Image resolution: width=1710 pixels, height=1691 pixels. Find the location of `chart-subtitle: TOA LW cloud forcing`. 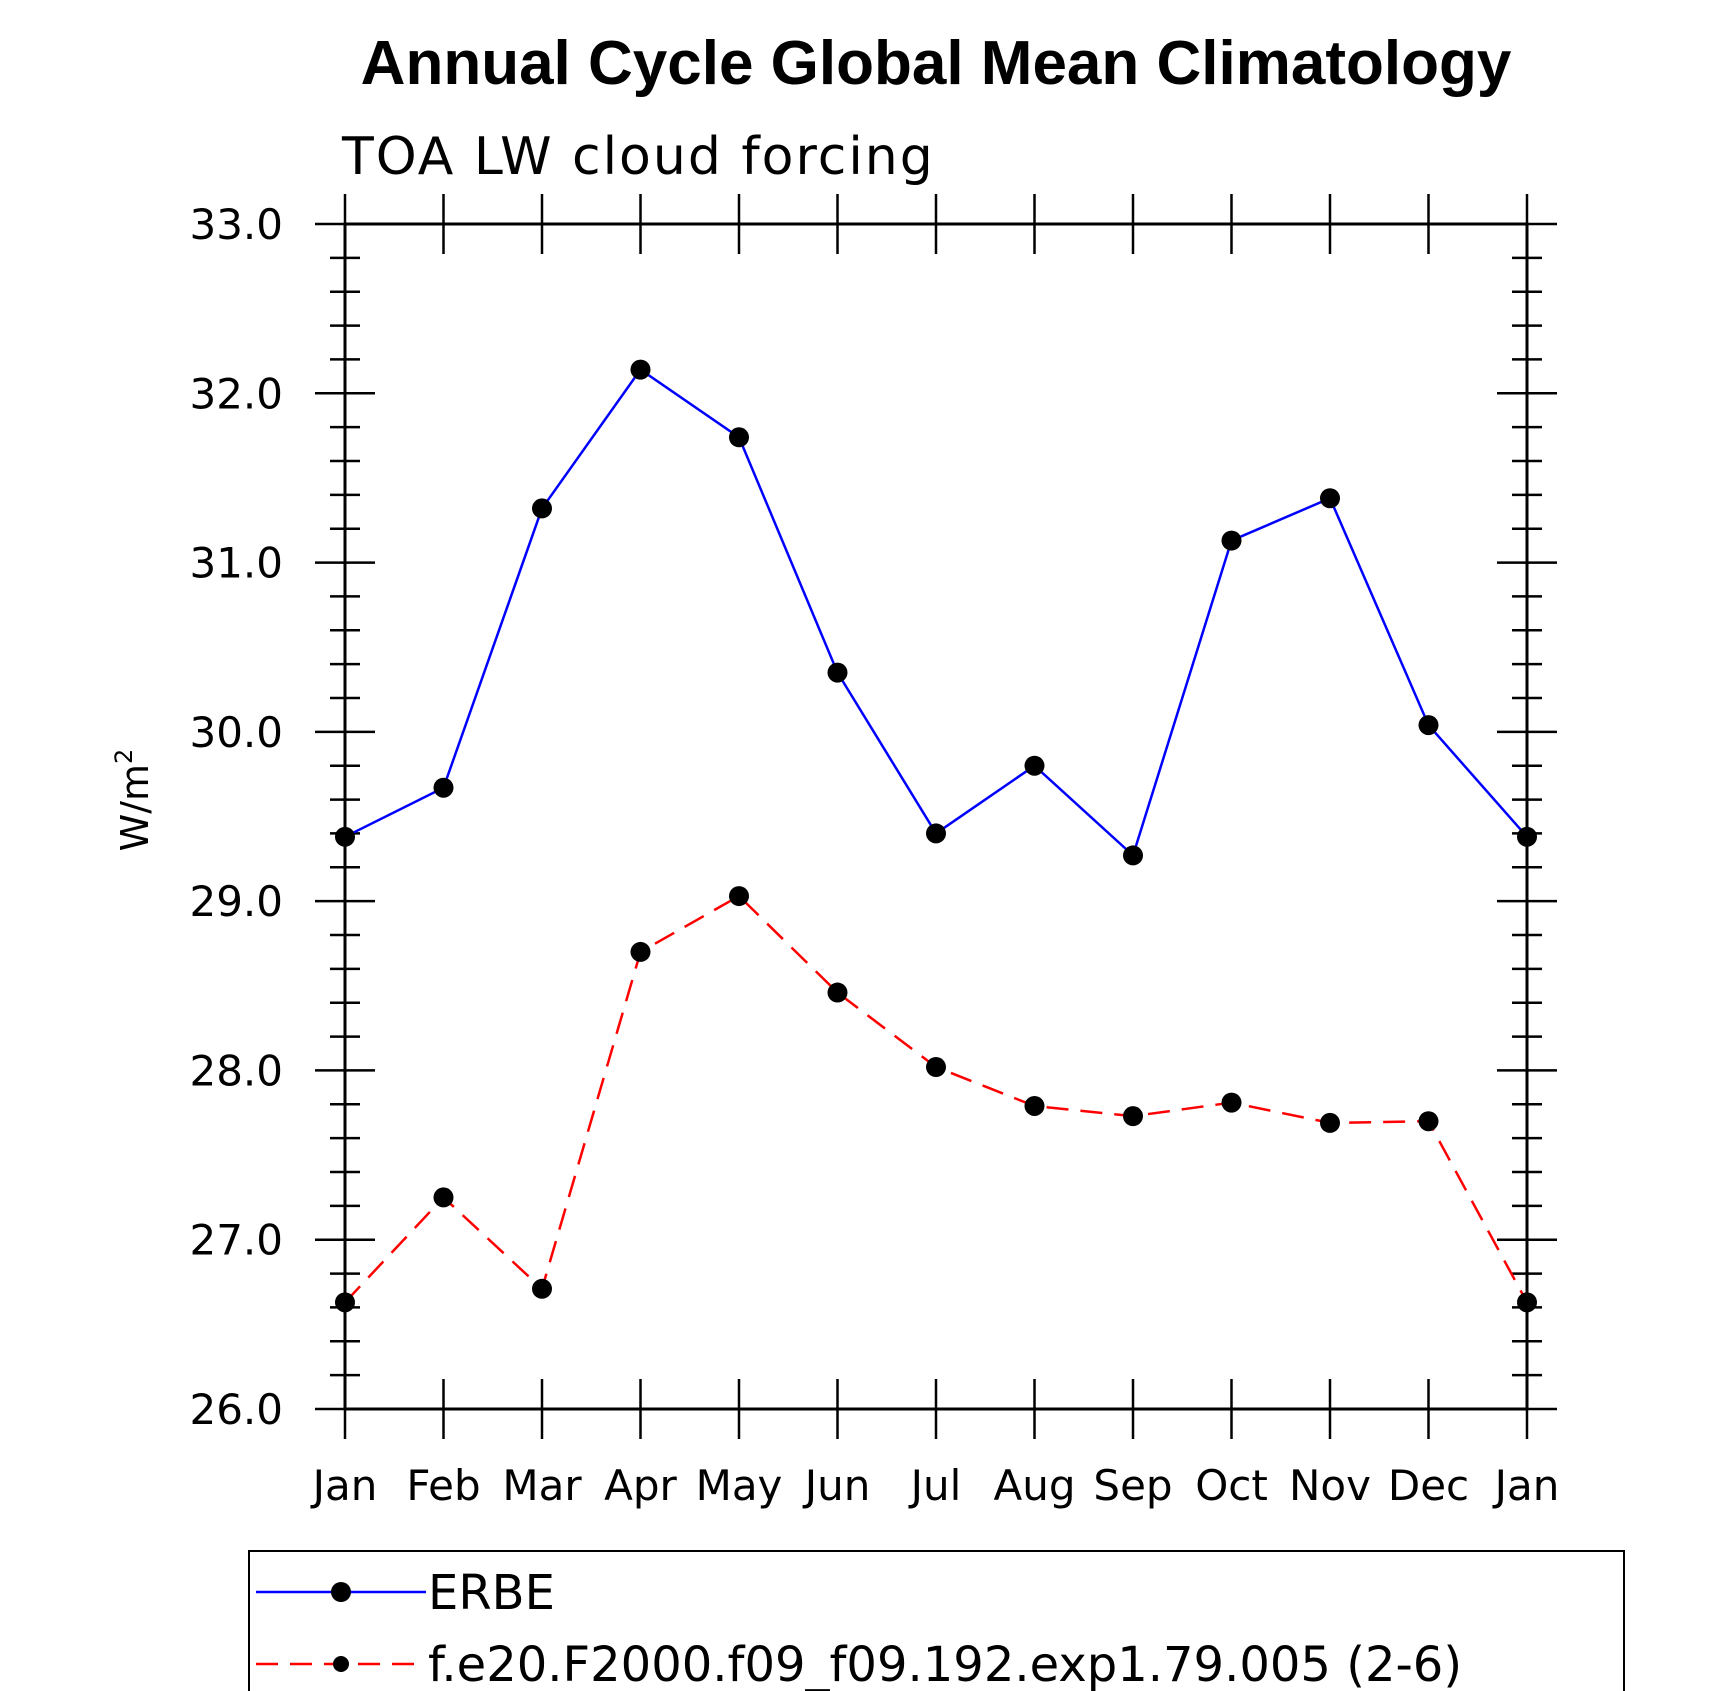

chart-subtitle: TOA LW cloud forcing is located at coordinates (638, 157).